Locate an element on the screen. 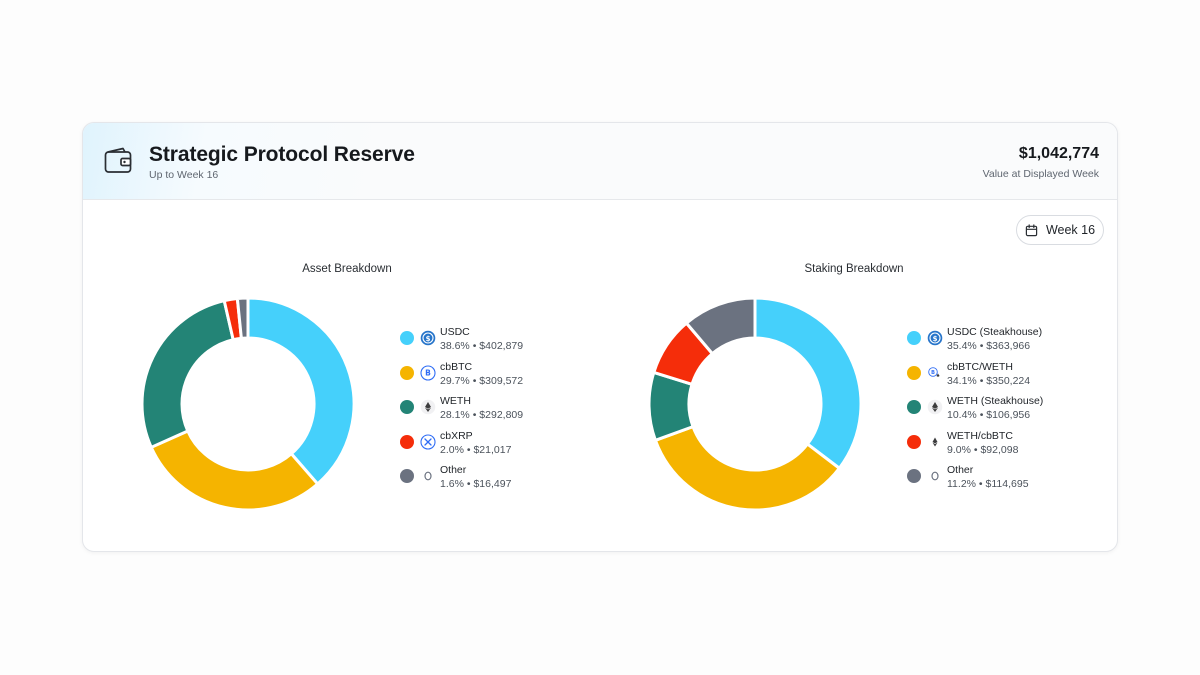 The image size is (1200, 675). legend-percent: 1.6% is located at coordinates (452, 484).